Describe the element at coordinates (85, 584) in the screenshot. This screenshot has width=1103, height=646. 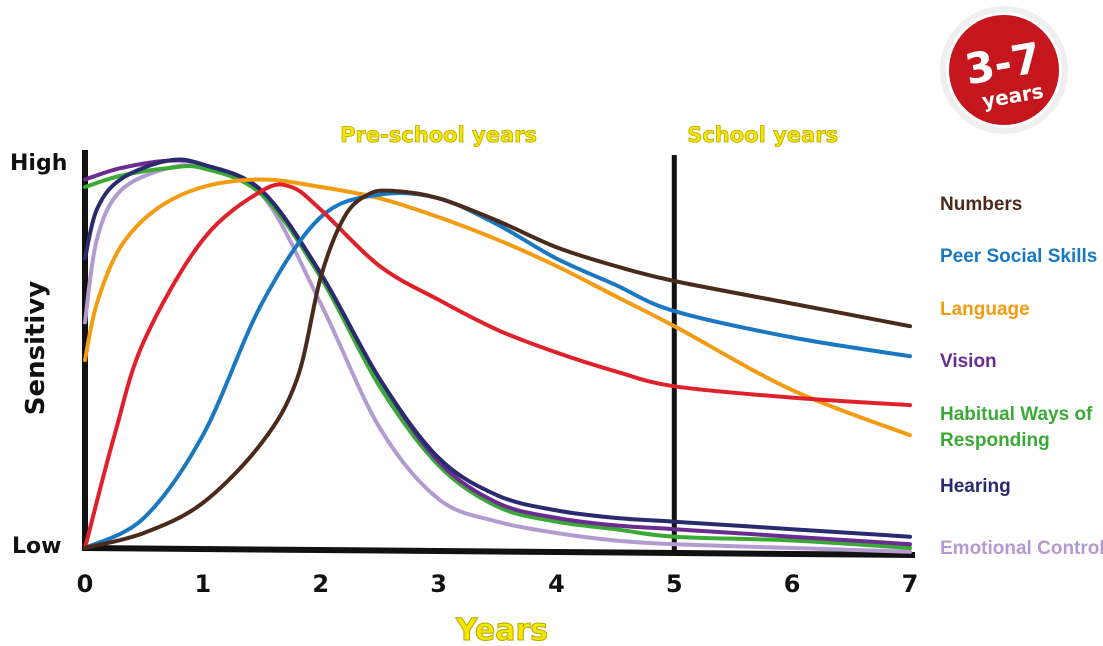
I see `x-tick-label: 0` at that location.